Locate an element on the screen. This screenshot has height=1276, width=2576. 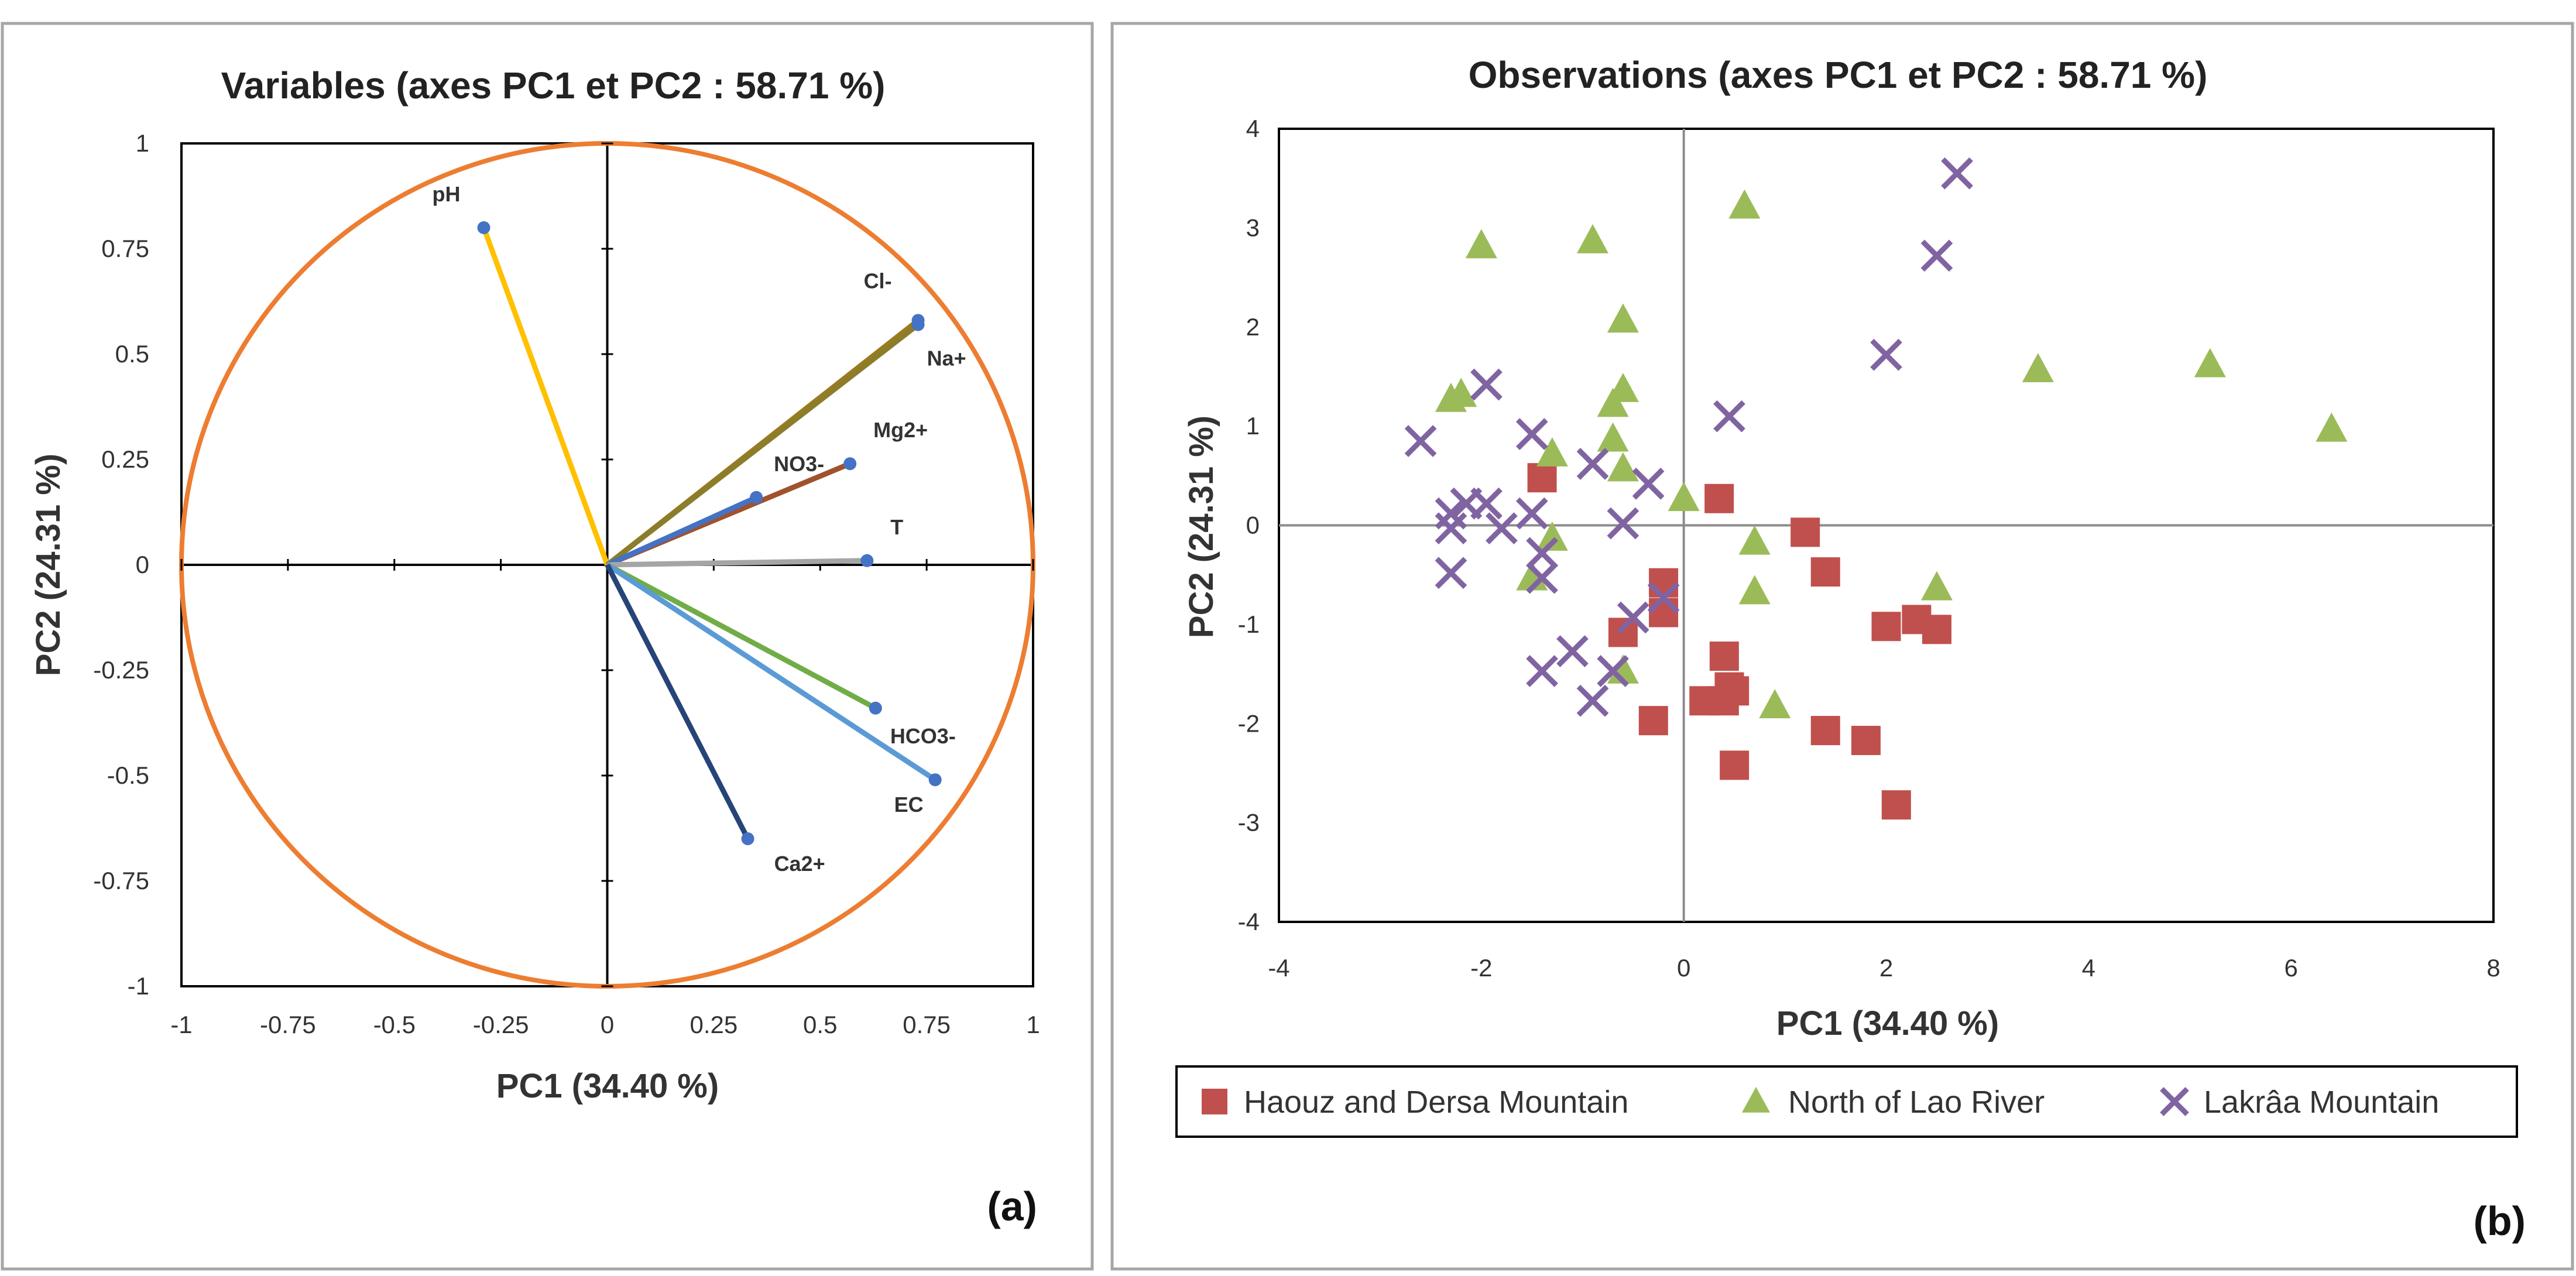
variables-y-tick-label: 0 is located at coordinates (142, 564).